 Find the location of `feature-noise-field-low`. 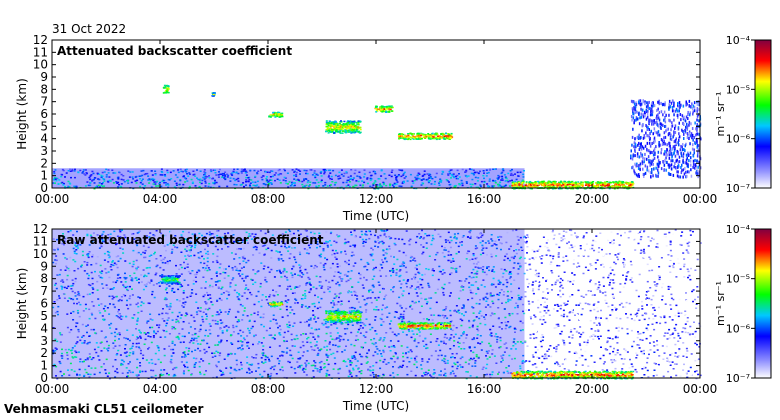

feature-noise-field-low is located at coordinates (613, 304).